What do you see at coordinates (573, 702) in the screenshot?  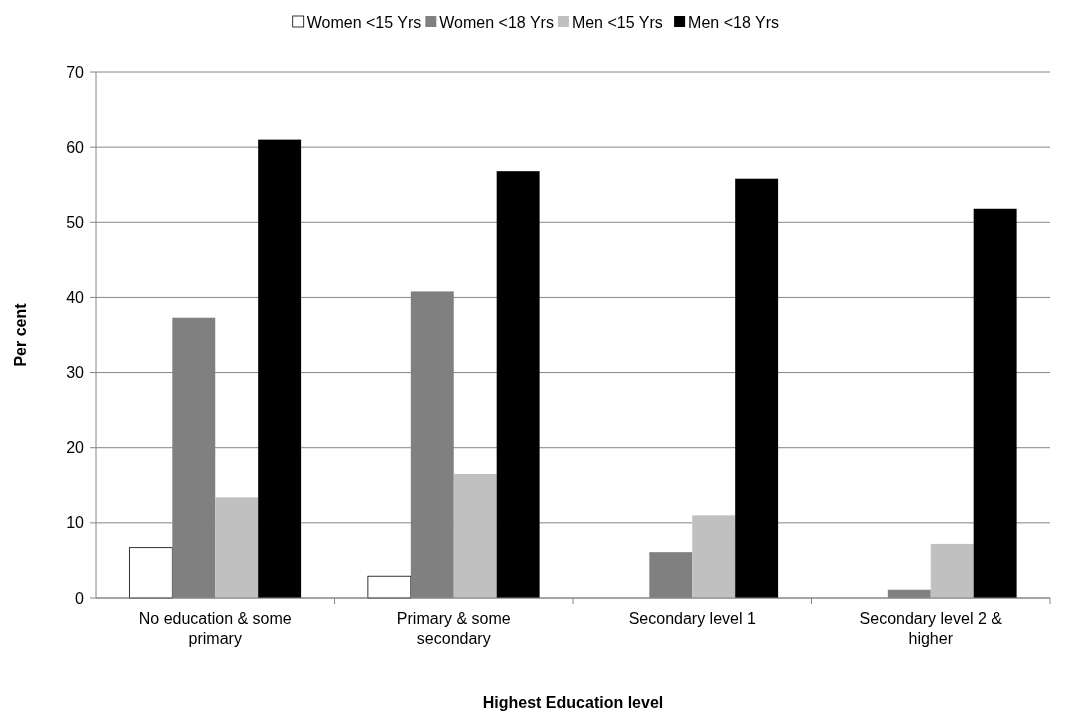 I see `x-axis-title: Highest Education level` at bounding box center [573, 702].